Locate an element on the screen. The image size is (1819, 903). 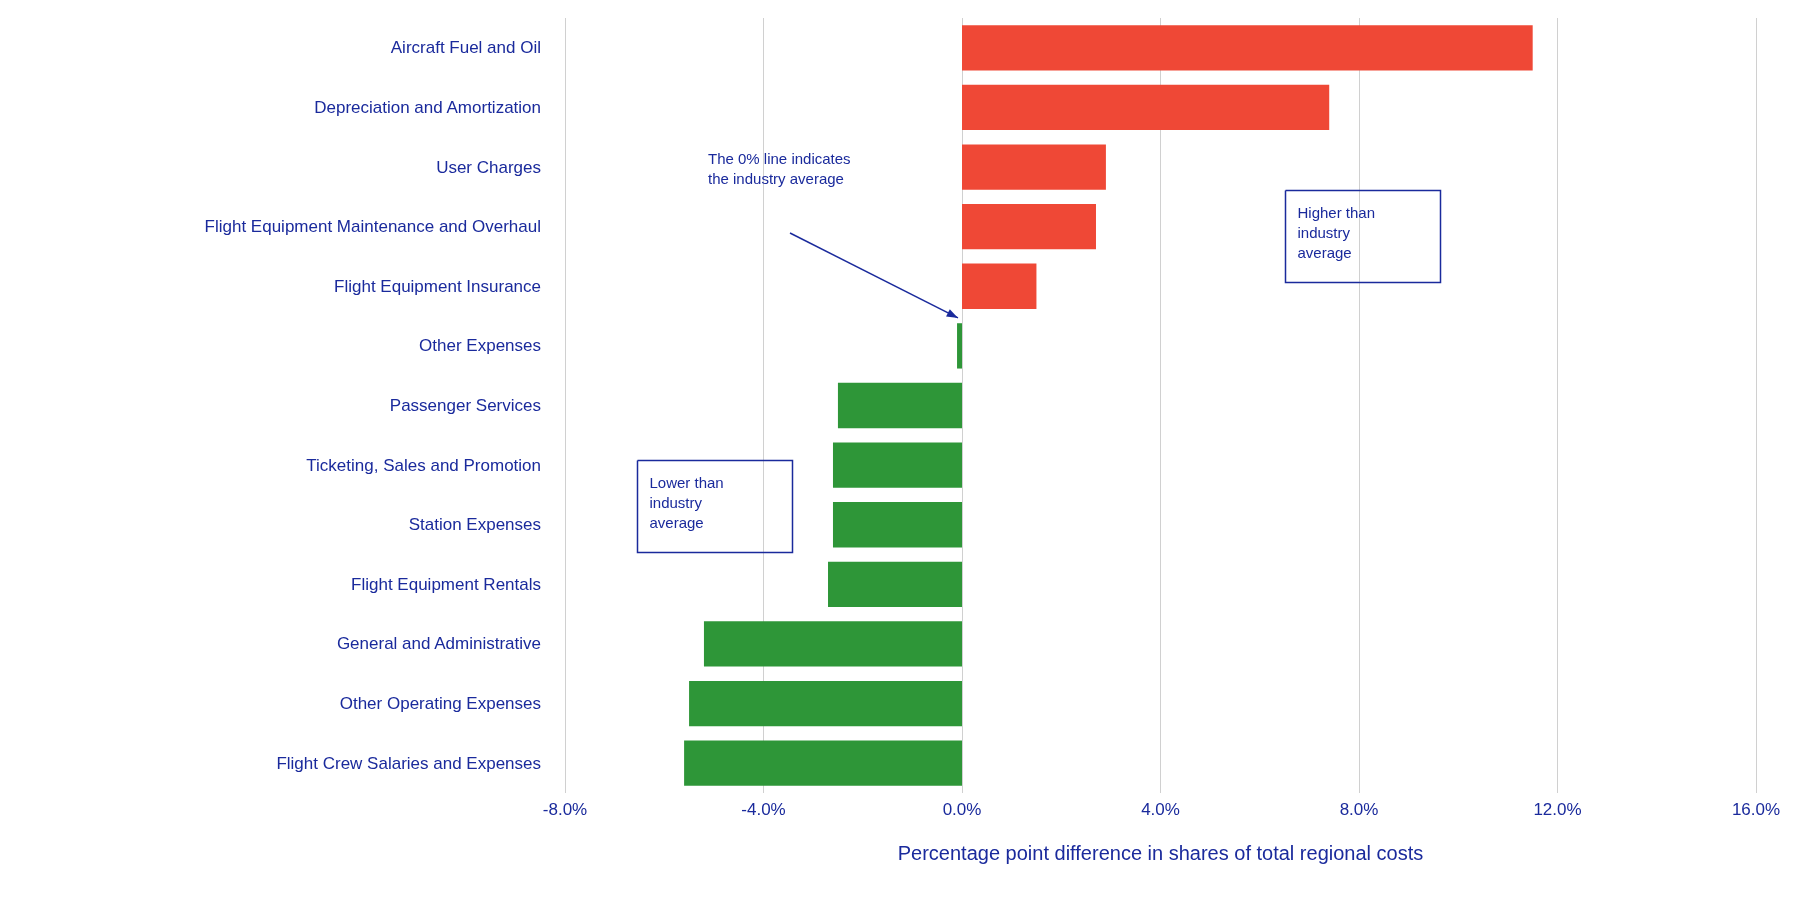
y-tick-label: Flight Equipment Insurance is located at coordinates (437, 286).